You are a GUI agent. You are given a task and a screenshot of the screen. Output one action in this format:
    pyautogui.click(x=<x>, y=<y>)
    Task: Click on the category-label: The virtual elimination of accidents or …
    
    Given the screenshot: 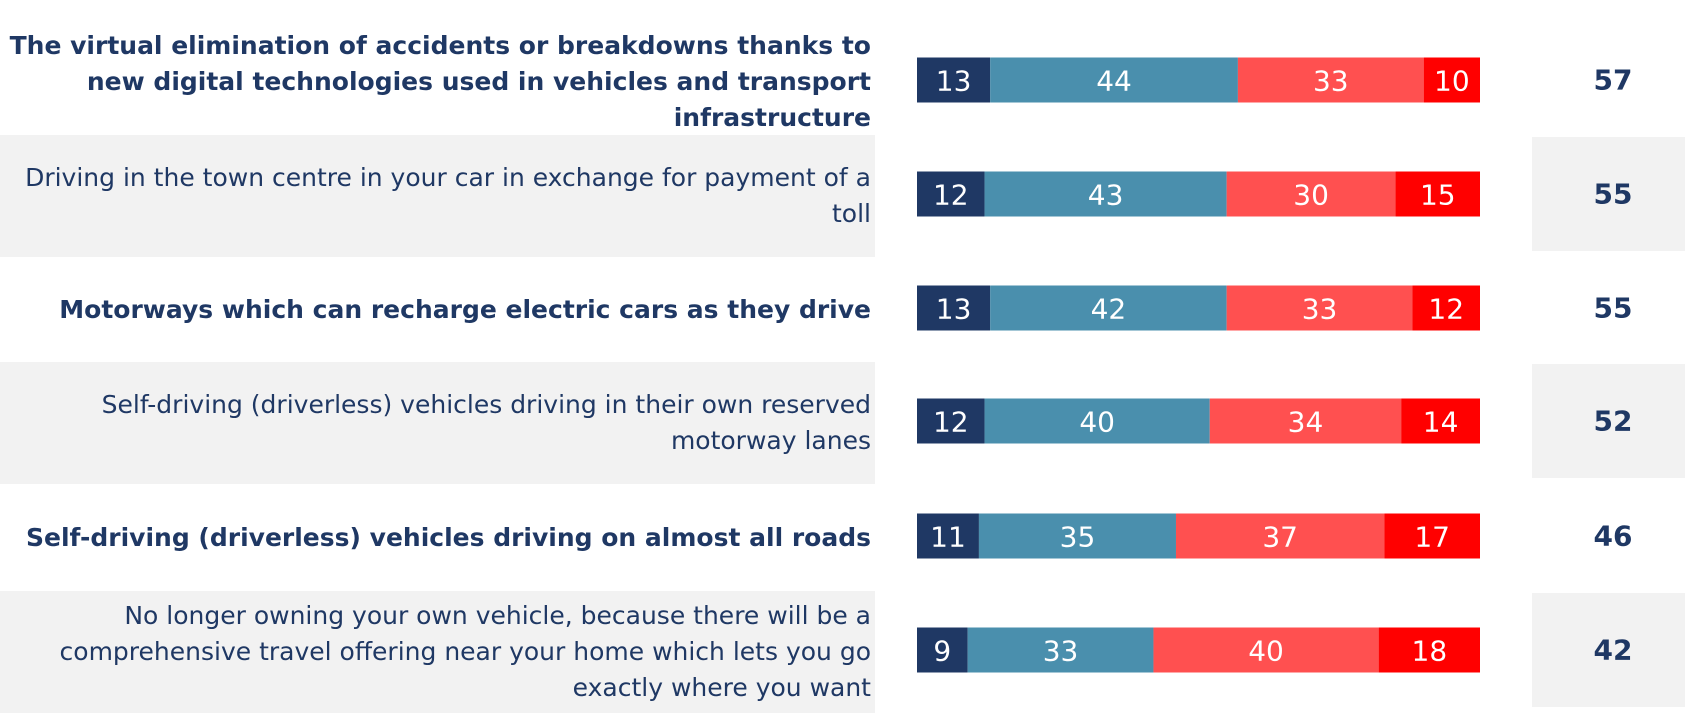 What is the action you would take?
    pyautogui.click(x=440, y=81)
    